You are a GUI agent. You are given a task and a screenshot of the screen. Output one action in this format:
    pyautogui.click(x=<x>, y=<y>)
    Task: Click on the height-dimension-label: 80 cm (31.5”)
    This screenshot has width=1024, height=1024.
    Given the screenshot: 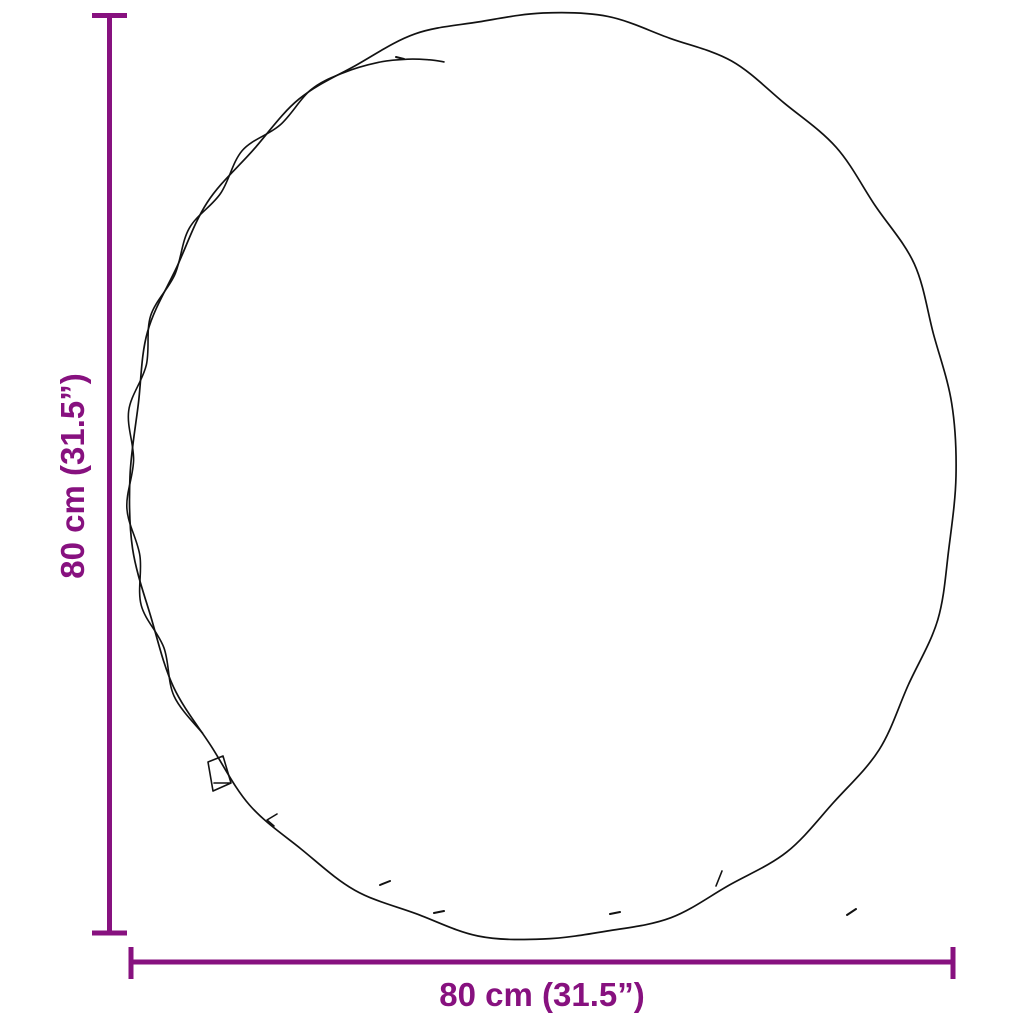 What is the action you would take?
    pyautogui.click(x=72, y=476)
    